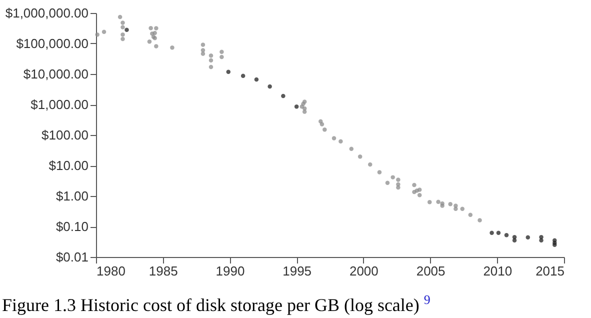 The width and height of the screenshot is (591, 318). I want to click on x-tick-label: 2000, so click(363, 271).